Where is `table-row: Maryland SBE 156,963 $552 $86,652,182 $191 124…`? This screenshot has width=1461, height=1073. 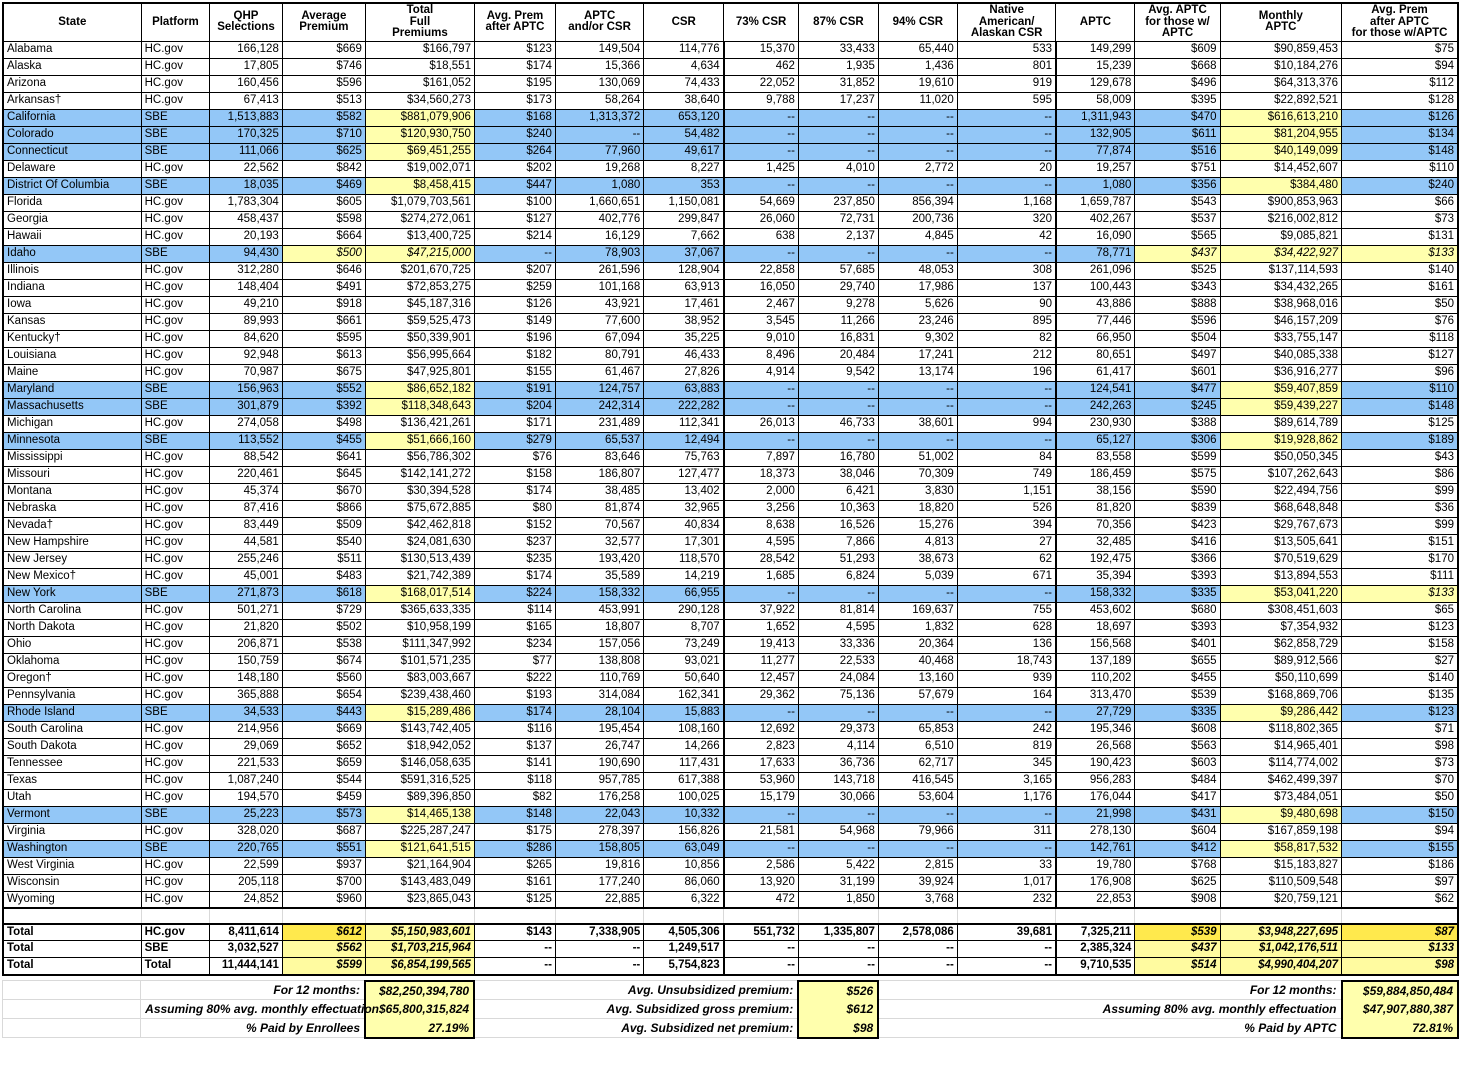
table-row: Maryland SBE 156,963 $552 $86,652,182 $191 124… is located at coordinates (730, 389).